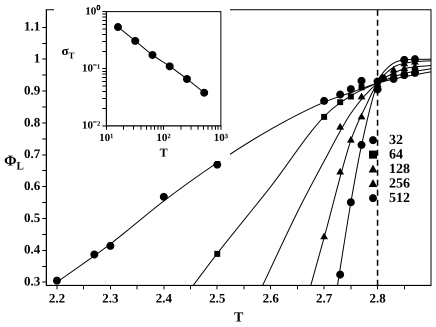 Image resolution: width=436 pixels, height=327 pixels. What do you see at coordinates (377, 298) in the screenshot?
I see `x-tick-label: 2.8` at bounding box center [377, 298].